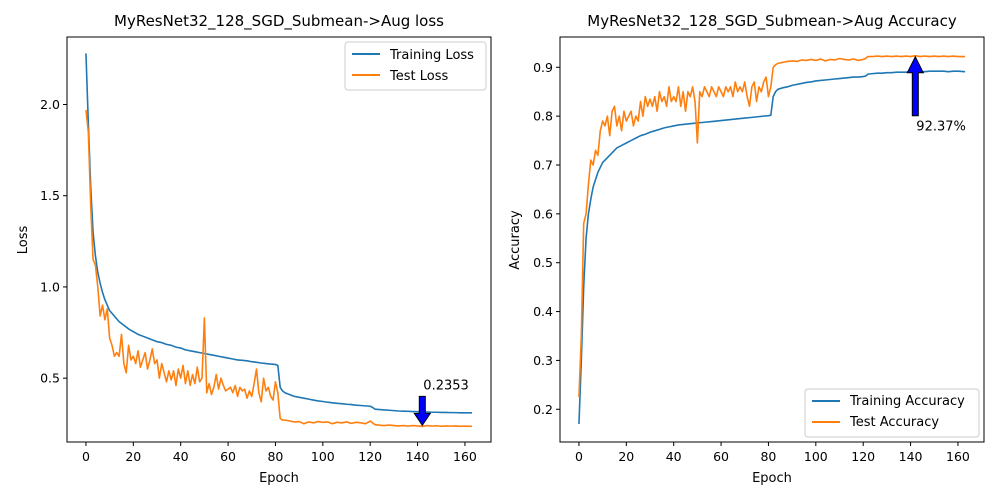  What do you see at coordinates (50, 286) in the screenshot?
I see `y-tick-label: 1.0` at bounding box center [50, 286].